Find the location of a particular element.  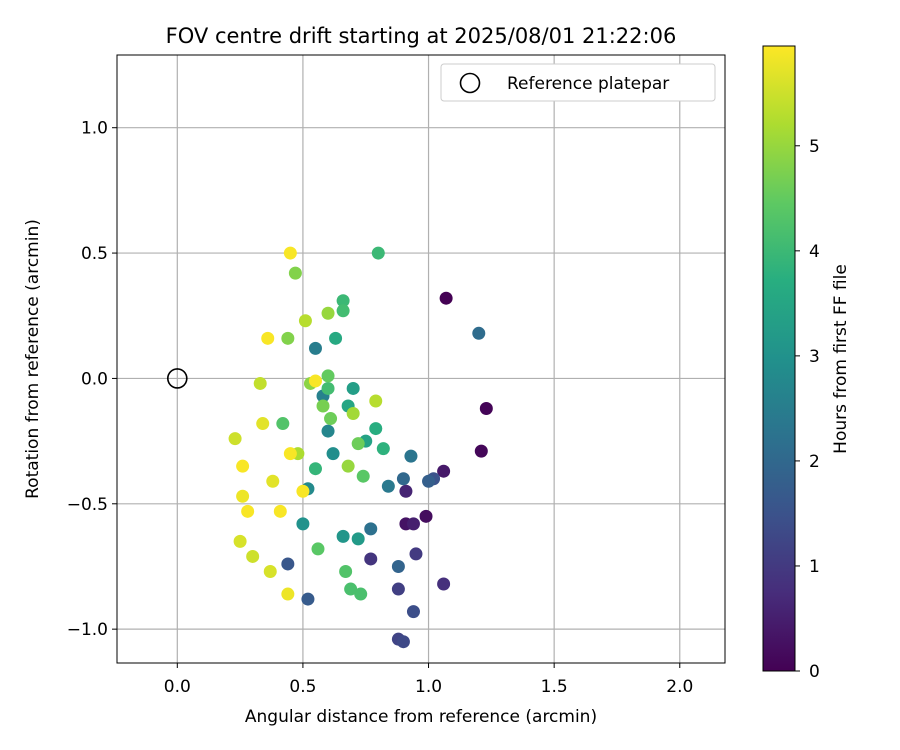

x-tick-label: 2.0 is located at coordinates (679, 687).